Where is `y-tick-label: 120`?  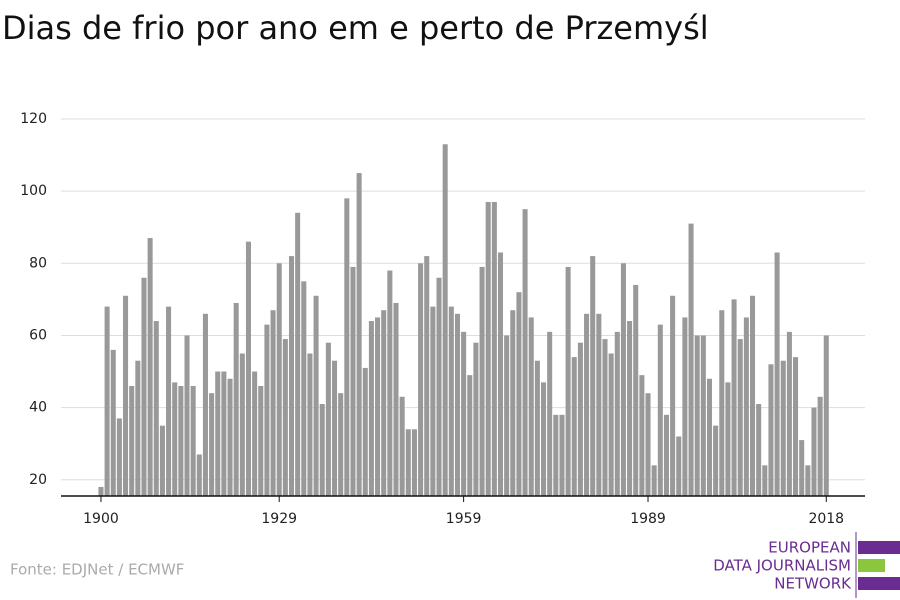
y-tick-label: 120 is located at coordinates (33, 119).